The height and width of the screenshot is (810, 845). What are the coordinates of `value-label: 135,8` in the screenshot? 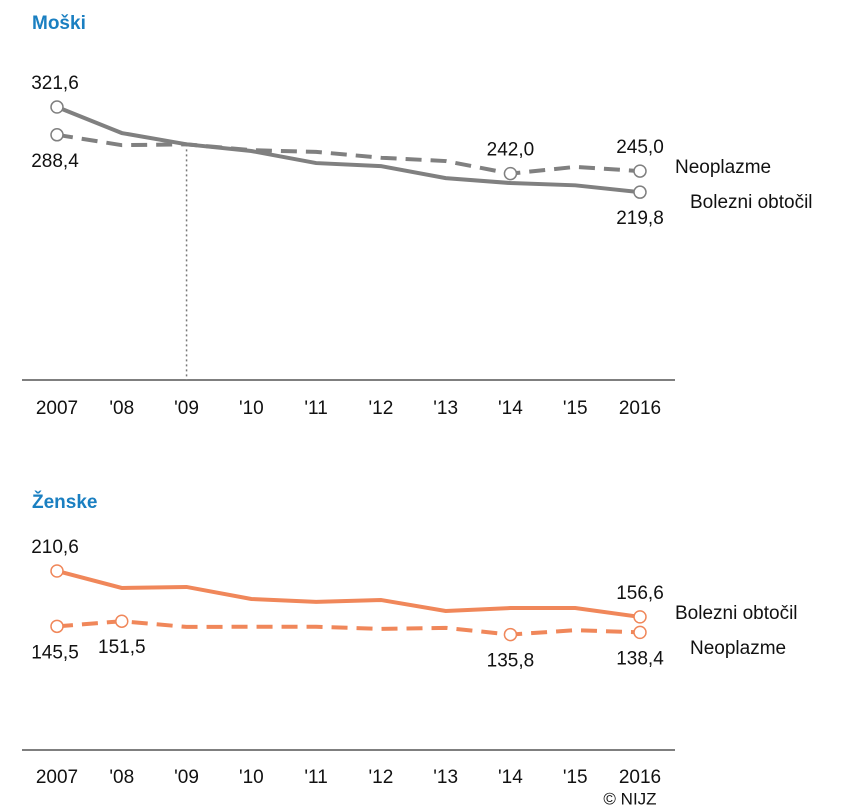 It's located at (511, 661).